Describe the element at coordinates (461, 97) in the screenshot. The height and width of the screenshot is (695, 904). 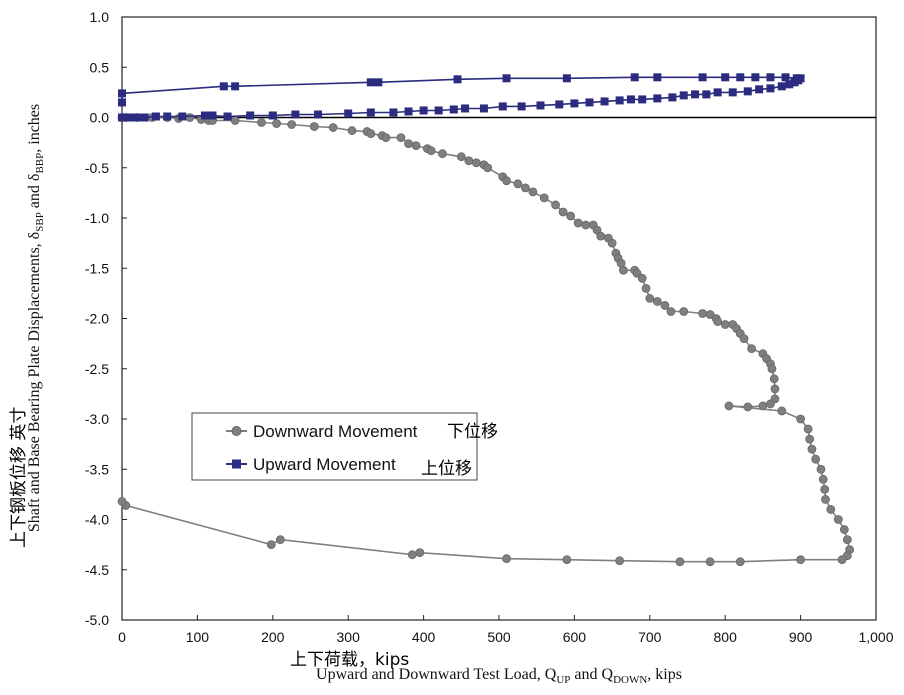
I see `series-upward` at that location.